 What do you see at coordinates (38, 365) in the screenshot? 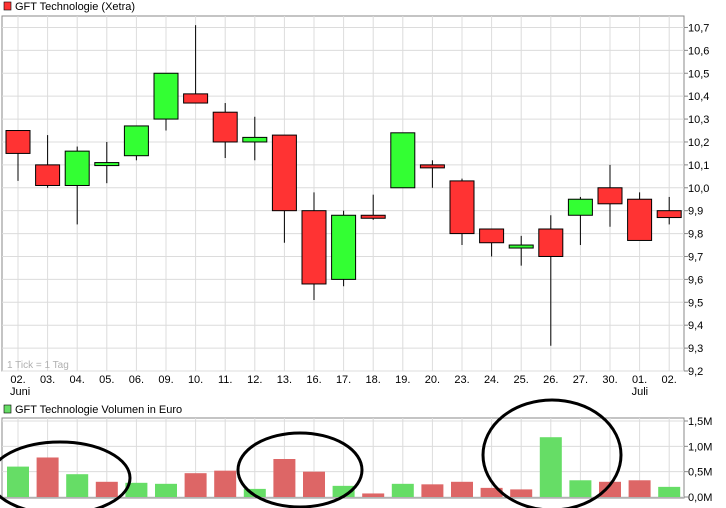
I see `tick-annotation: 1 Tick = 1 Tag` at bounding box center [38, 365].